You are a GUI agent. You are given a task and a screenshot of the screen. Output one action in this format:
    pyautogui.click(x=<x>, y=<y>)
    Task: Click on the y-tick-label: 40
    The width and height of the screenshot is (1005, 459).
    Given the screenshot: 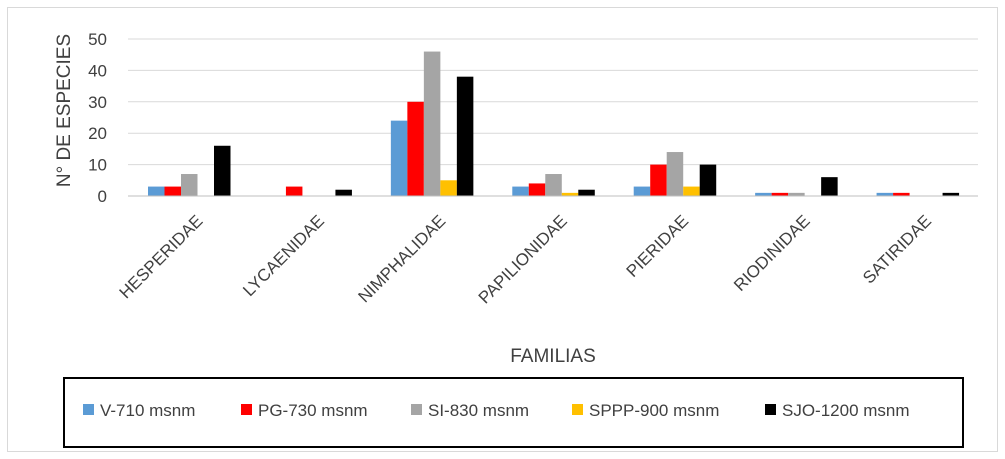 What is the action you would take?
    pyautogui.click(x=97, y=70)
    